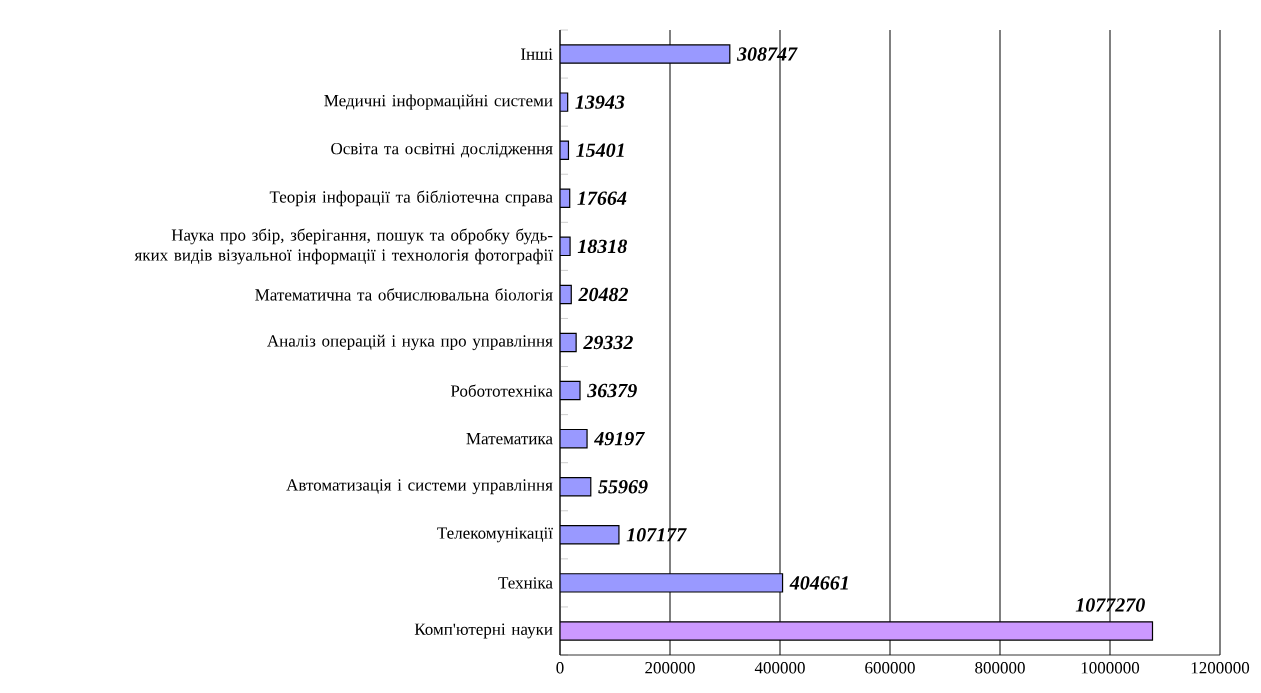  I want to click on y-tick-label: Теорія інфорації та бібліотечна справа, so click(411, 198).